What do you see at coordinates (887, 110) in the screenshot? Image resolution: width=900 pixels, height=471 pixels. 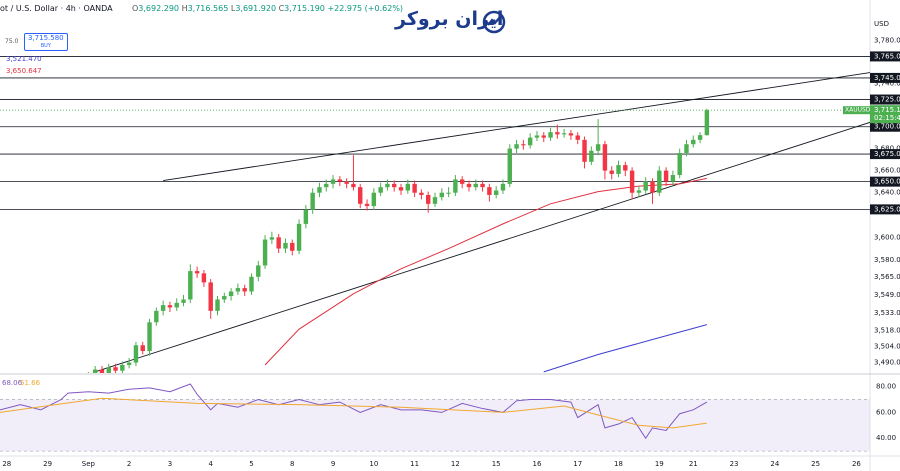 I see `last-price-label: 3,715.19` at bounding box center [887, 110].